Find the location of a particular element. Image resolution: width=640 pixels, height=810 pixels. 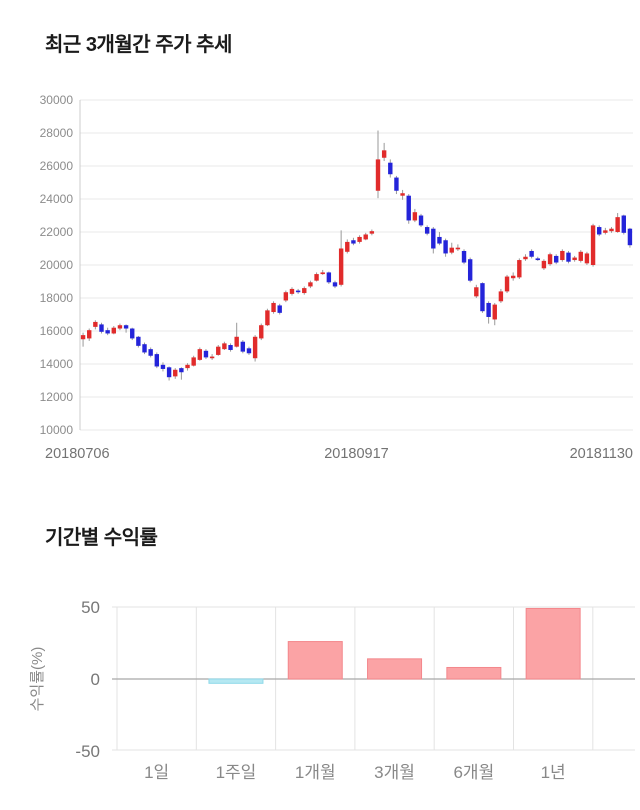

price-chart-title: 최근 3개월간 주가 추세 is located at coordinates (138, 45).